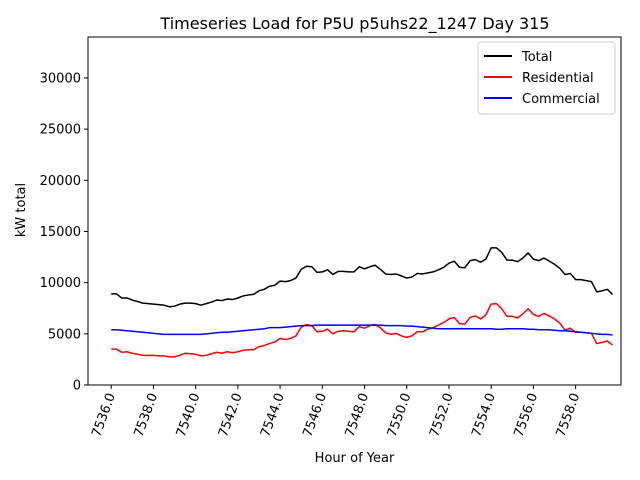  Describe the element at coordinates (362, 277) in the screenshot. I see `series-line-total` at that location.